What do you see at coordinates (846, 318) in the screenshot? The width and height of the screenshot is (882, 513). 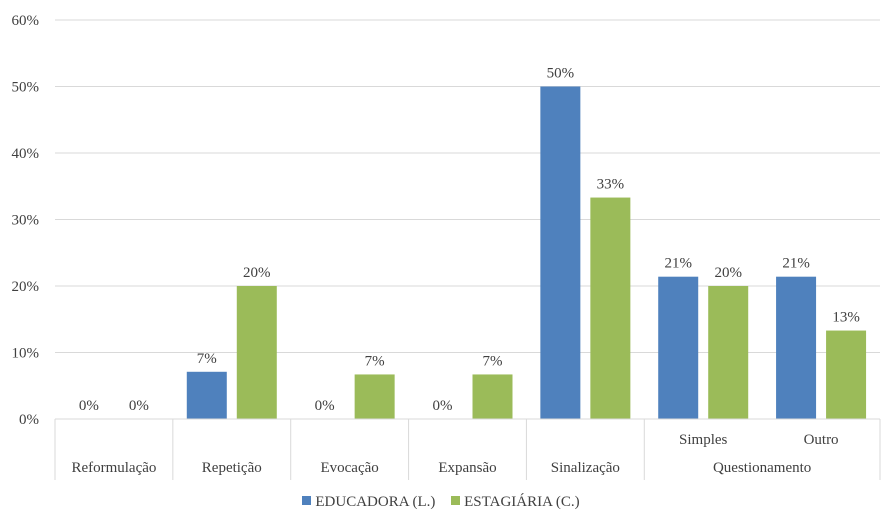 I see `data-label: 13%` at bounding box center [846, 318].